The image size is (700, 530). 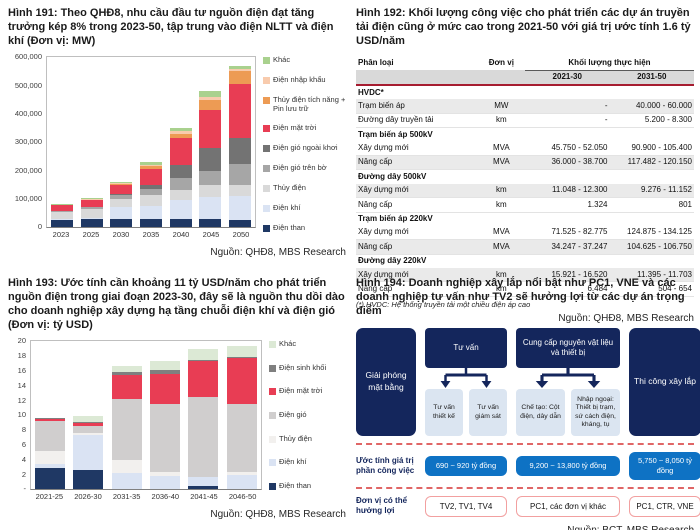 What do you see at coordinates (501, 275) in the screenshot?
I see `row-unit: km` at bounding box center [501, 275].